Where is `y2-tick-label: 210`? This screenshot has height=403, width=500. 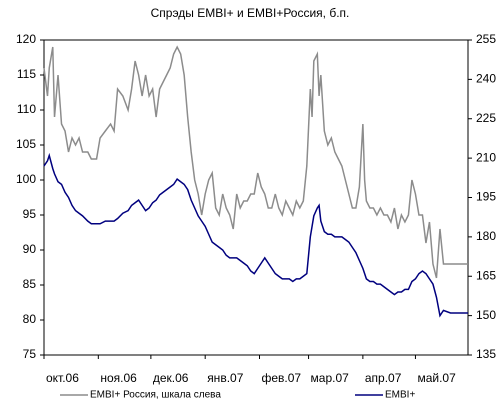
y2-tick-label: 210 is located at coordinates (486, 157).